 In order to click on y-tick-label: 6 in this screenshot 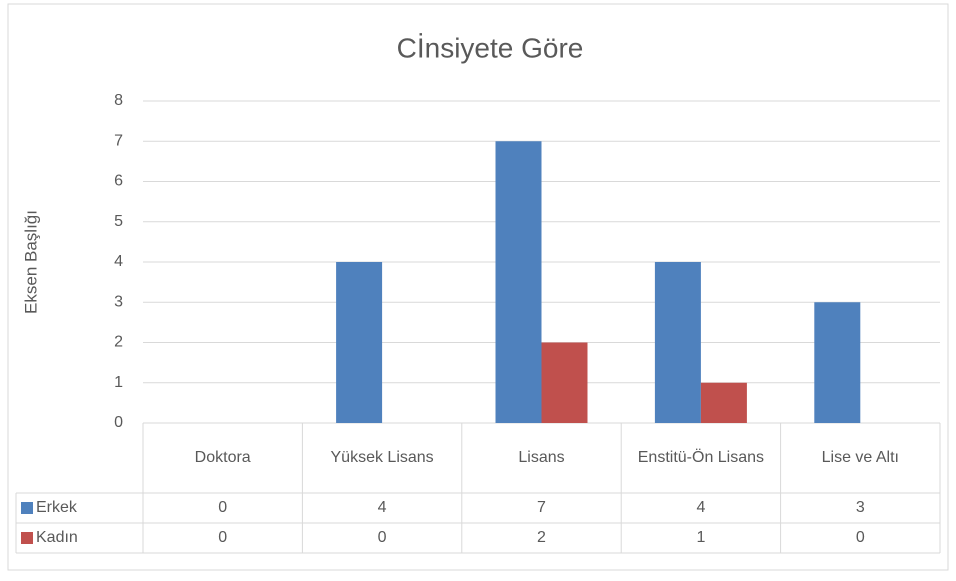, I will do `click(118, 181)`.